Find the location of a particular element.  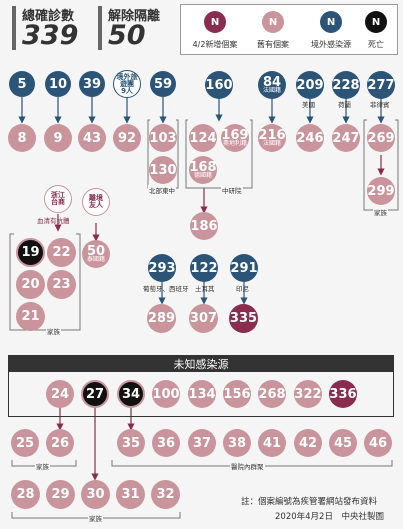

departed-friend-line2: 友人 is located at coordinates (96, 205).